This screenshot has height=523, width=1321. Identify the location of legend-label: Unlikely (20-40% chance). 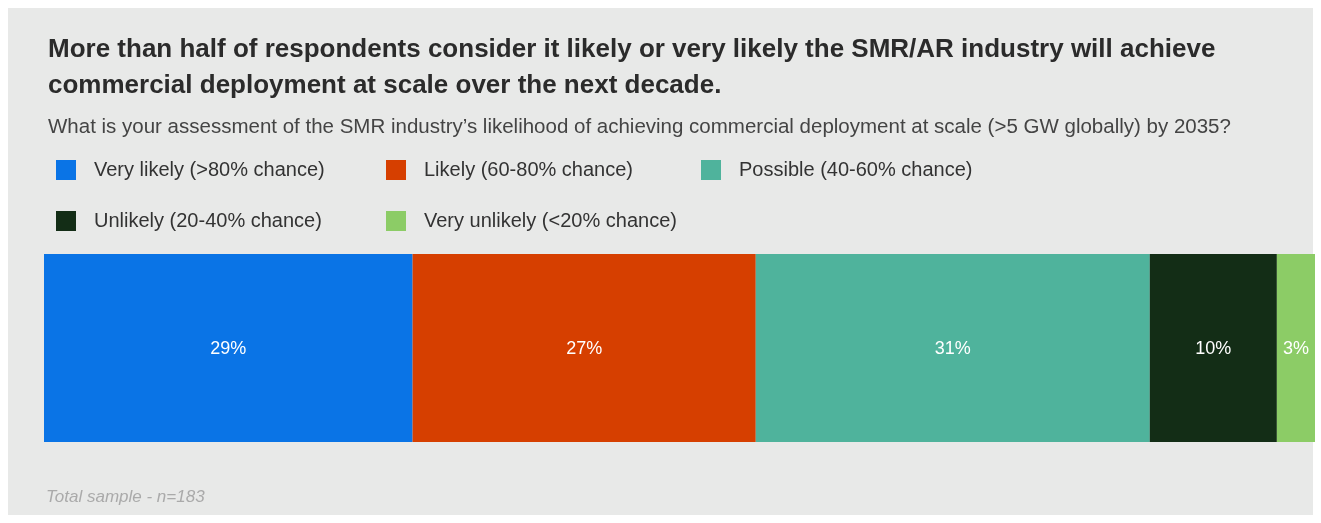
(208, 220).